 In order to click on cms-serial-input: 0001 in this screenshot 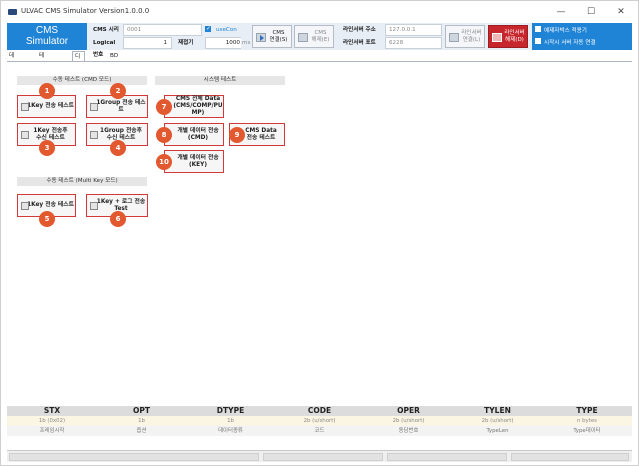, I will do `click(162, 30)`.